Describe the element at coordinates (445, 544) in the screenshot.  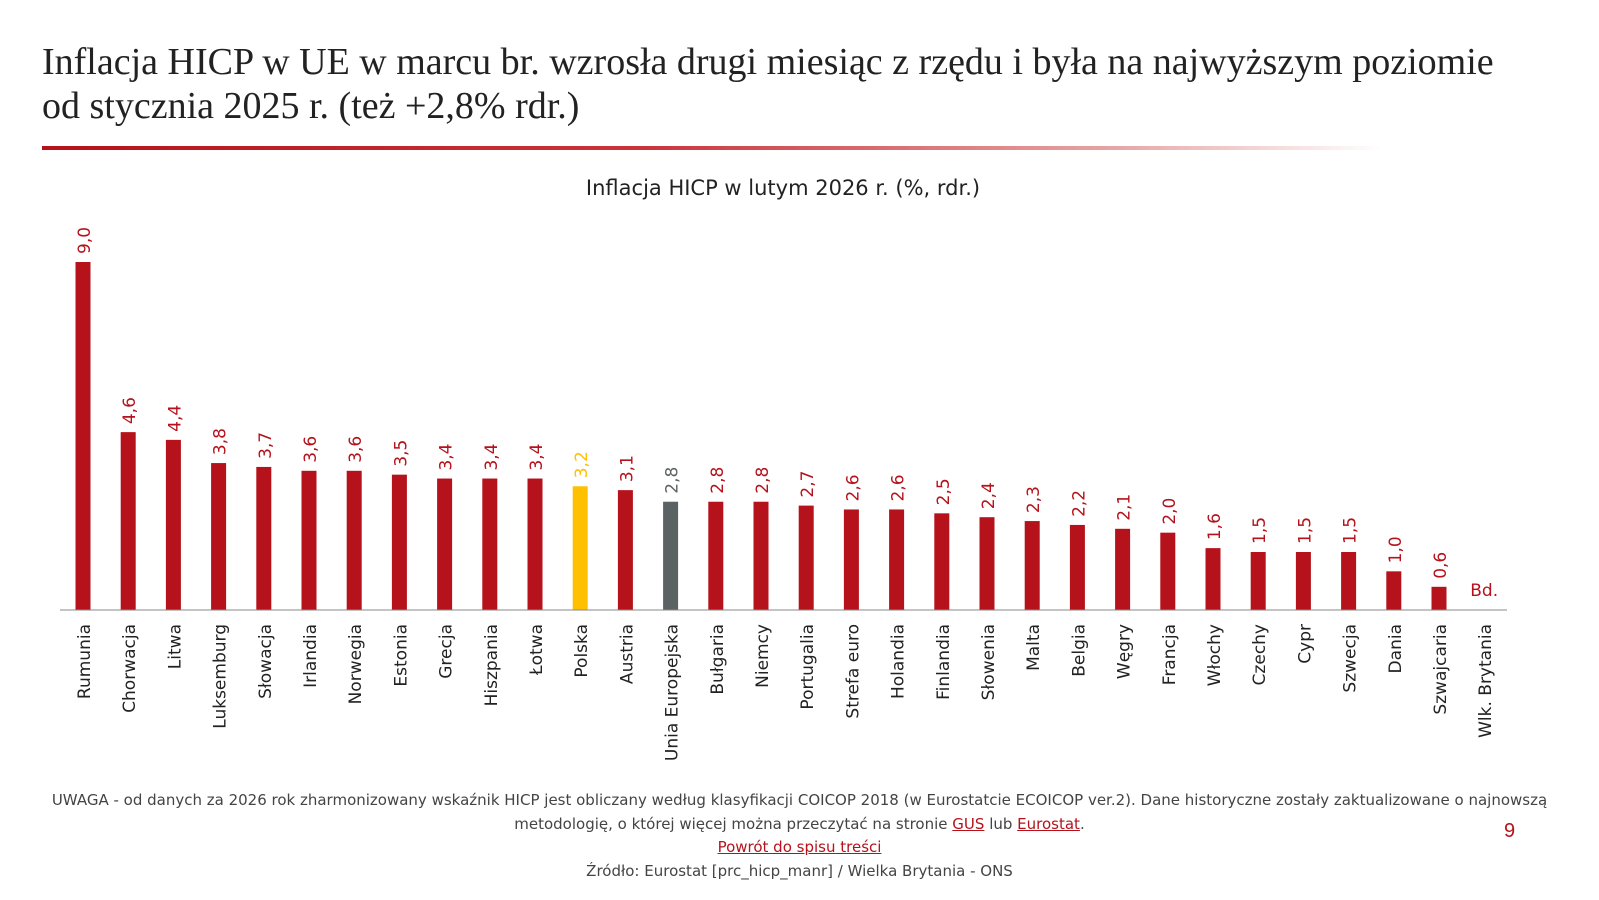
I see `bar-grecja` at that location.